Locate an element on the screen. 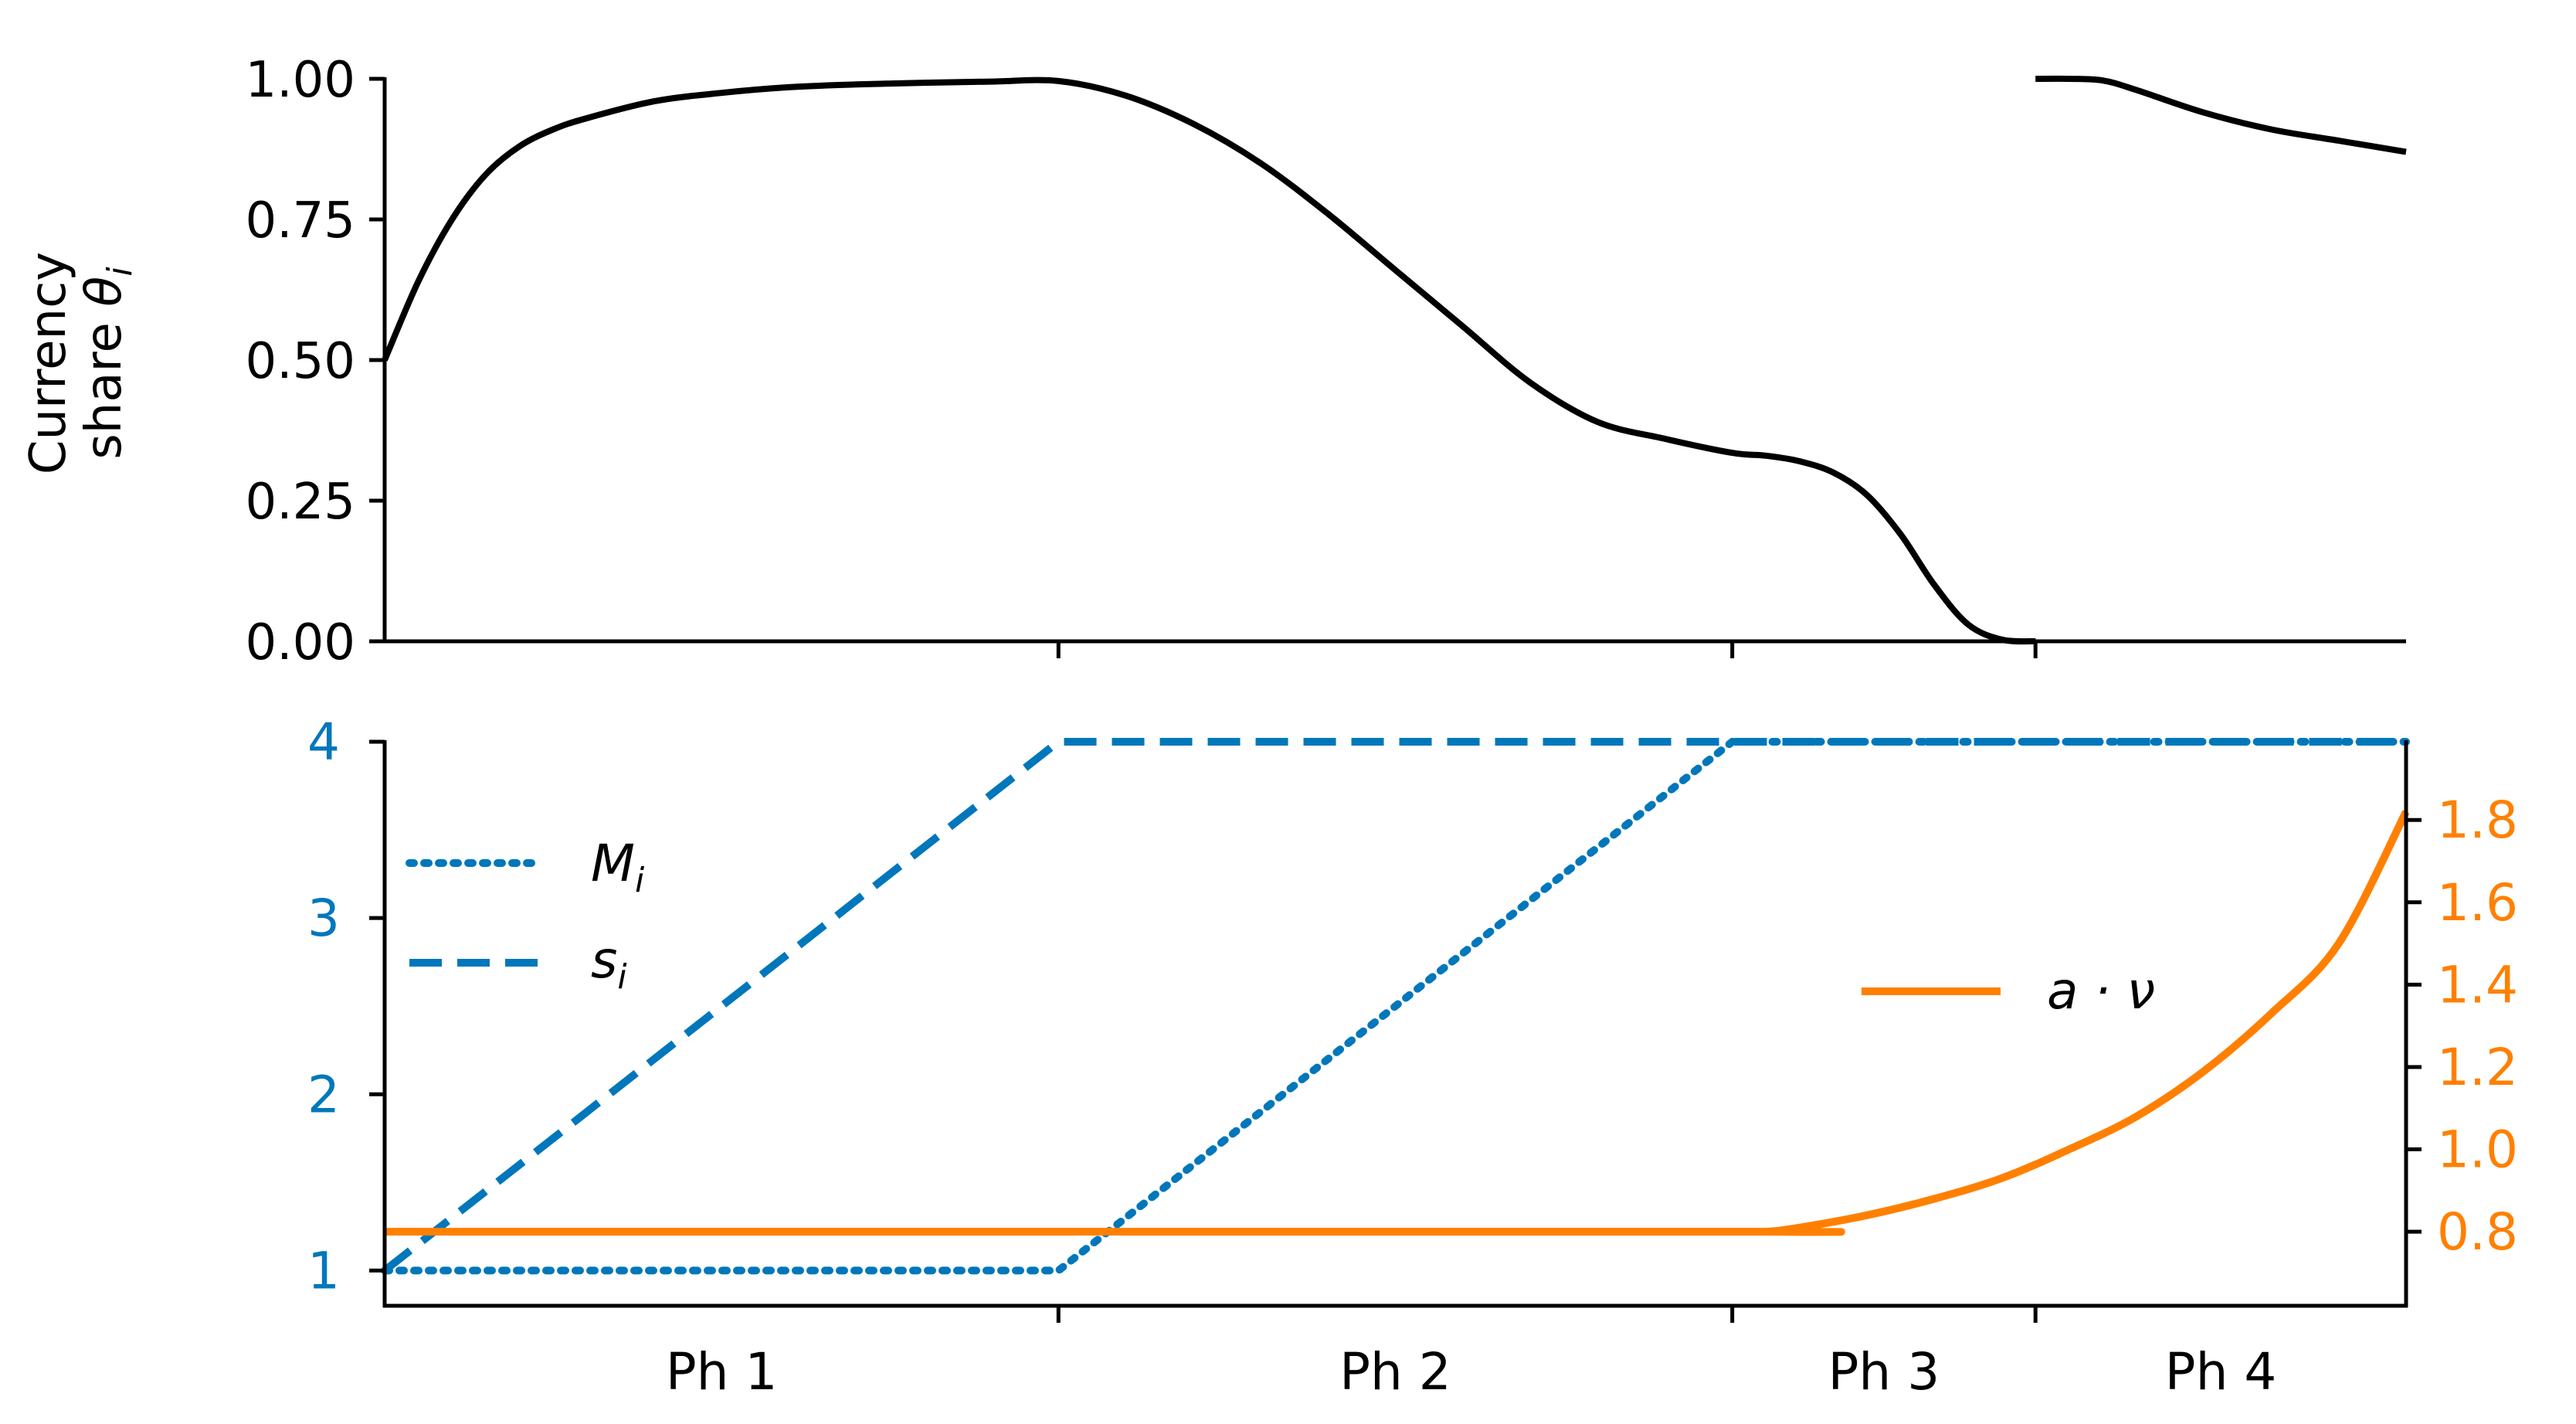 The height and width of the screenshot is (1424, 2576). legend-s-i-label: si is located at coordinates (609, 963).